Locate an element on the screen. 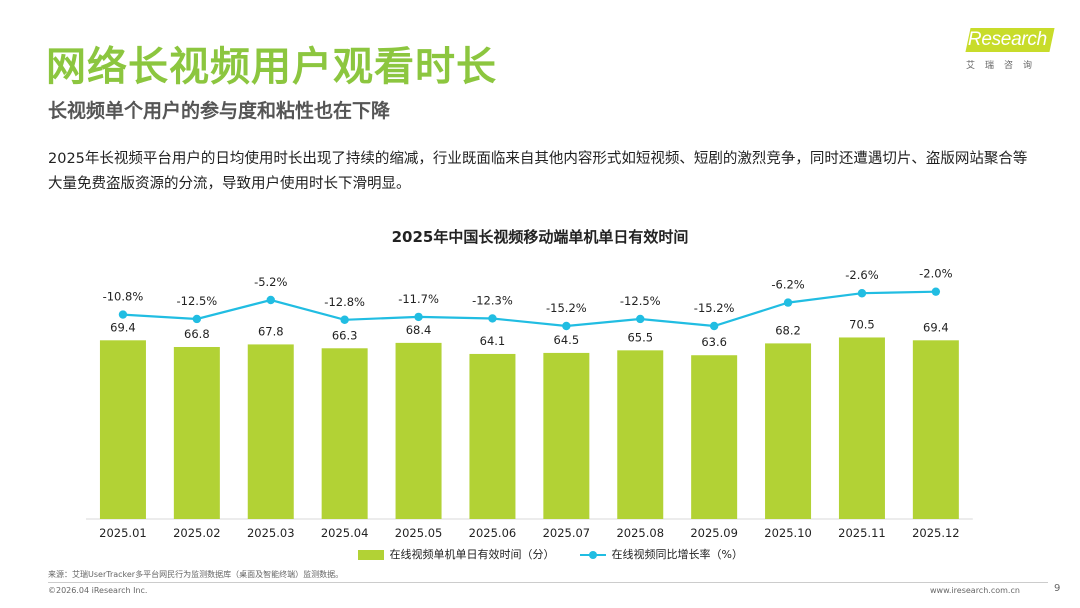 The image size is (1080, 608). line-point-2025.09 is located at coordinates (714, 326).